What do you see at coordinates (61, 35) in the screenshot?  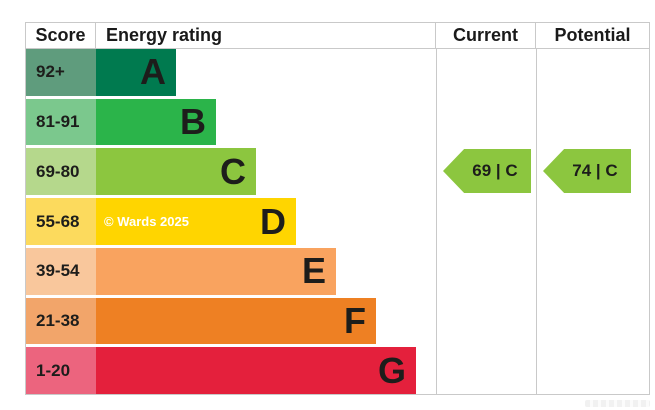 I see `header-cell-score: Score` at bounding box center [61, 35].